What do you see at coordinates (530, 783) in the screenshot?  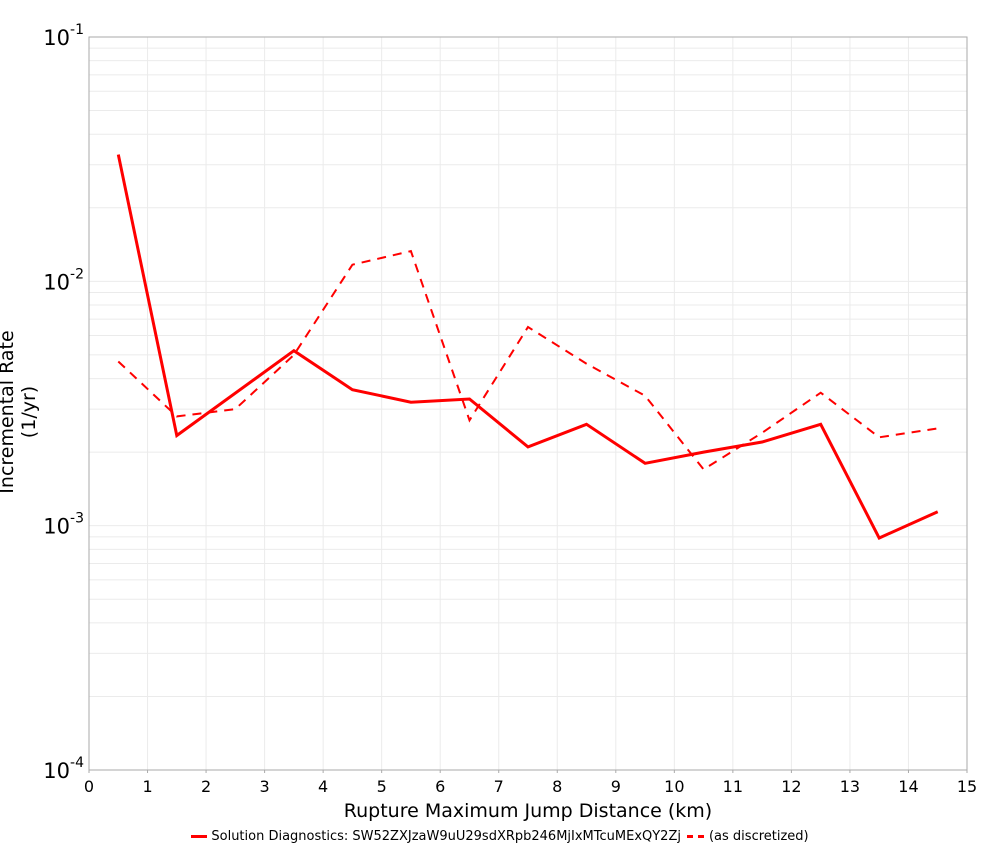 I see `x-axis-ticks: 0 1 2 3 4 5 6 7 8 9 10 11 12 13 14 15` at bounding box center [530, 783].